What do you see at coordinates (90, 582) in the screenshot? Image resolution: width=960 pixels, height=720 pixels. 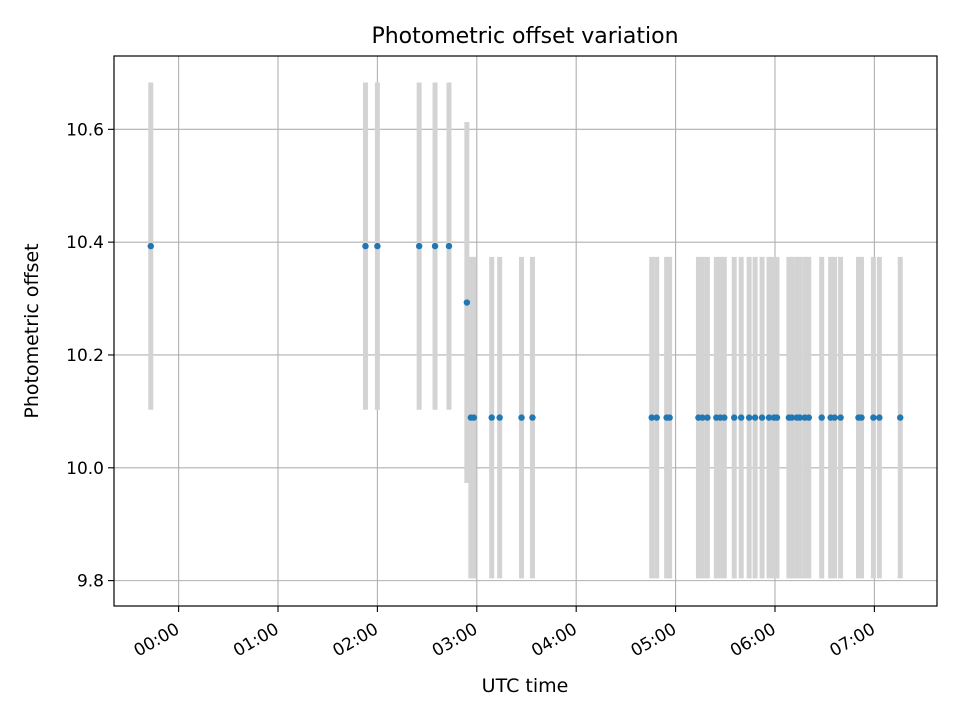 I see `y-tick-label: 9.8` at bounding box center [90, 582].